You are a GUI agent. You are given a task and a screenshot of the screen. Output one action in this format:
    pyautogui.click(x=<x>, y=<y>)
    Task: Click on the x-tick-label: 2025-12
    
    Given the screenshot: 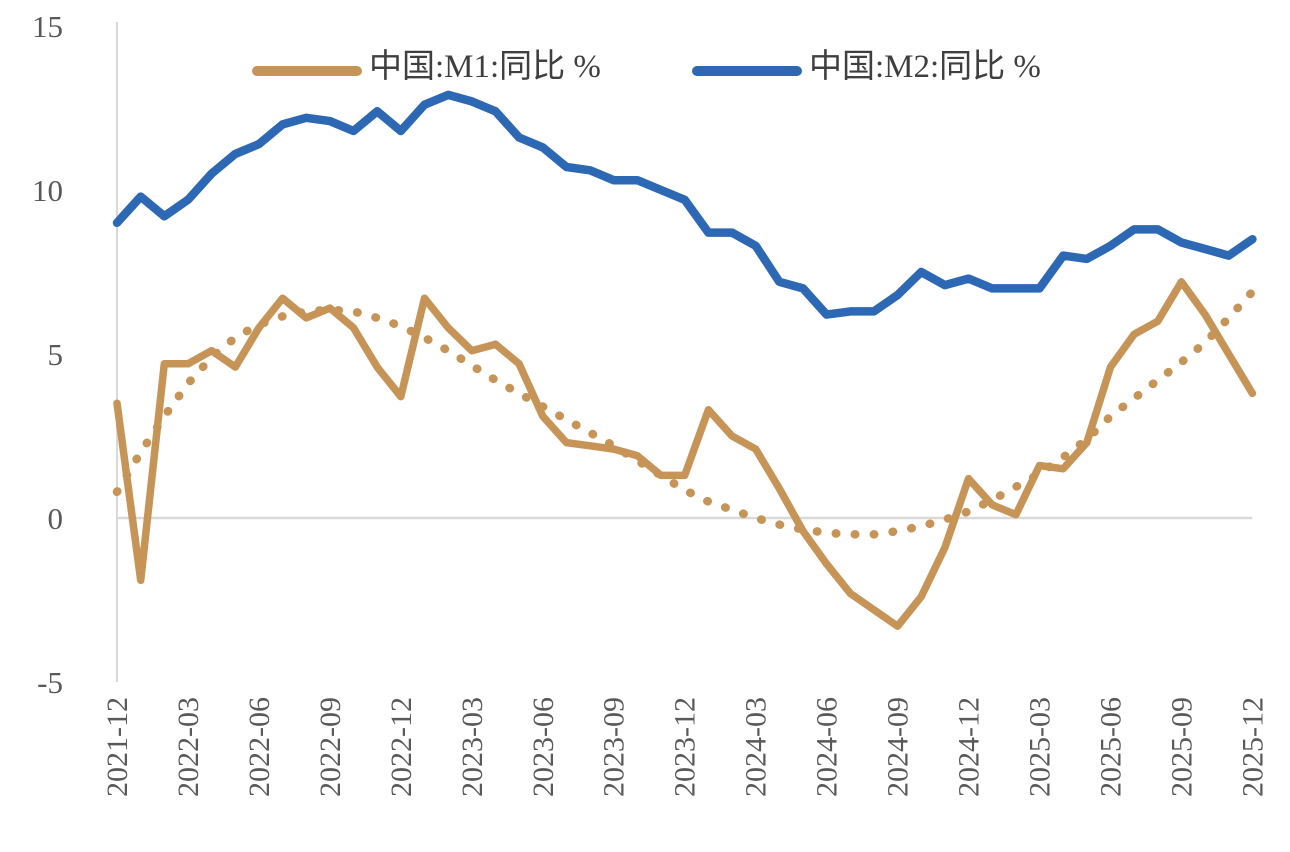 What is the action you would take?
    pyautogui.click(x=1252, y=747)
    